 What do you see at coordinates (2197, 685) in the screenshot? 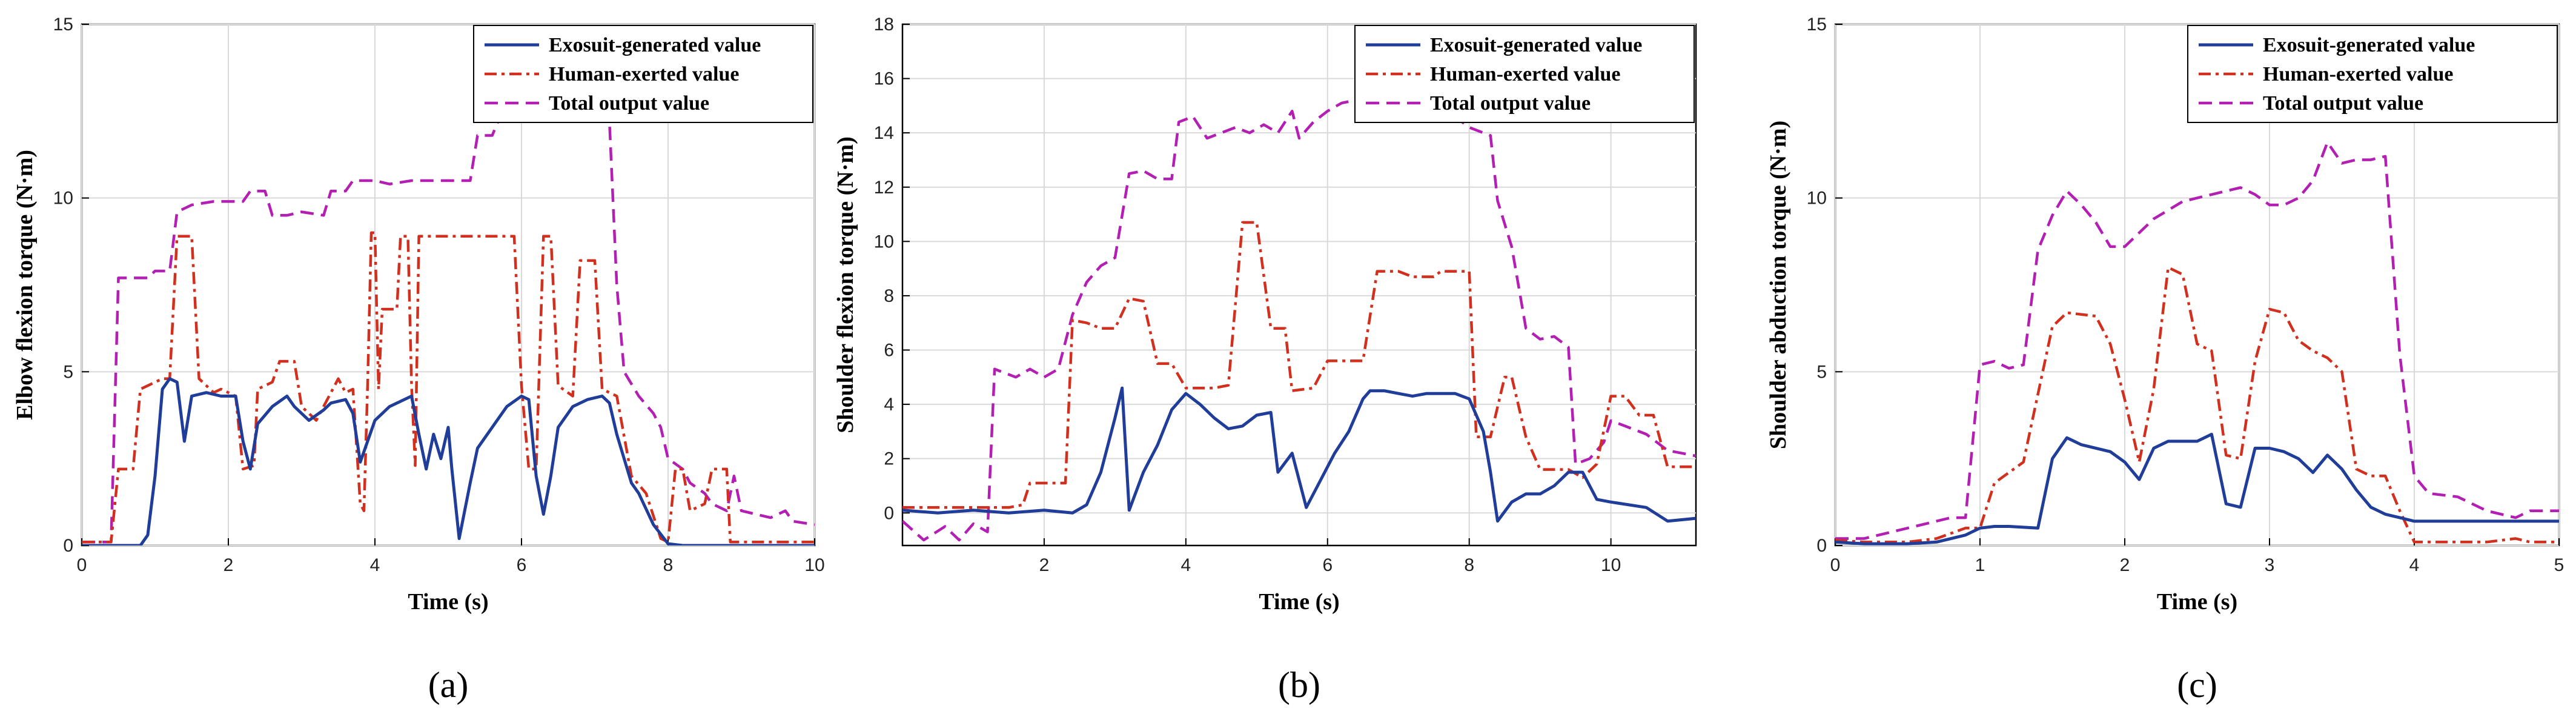
I see `caption-c: (c)` at bounding box center [2197, 685].